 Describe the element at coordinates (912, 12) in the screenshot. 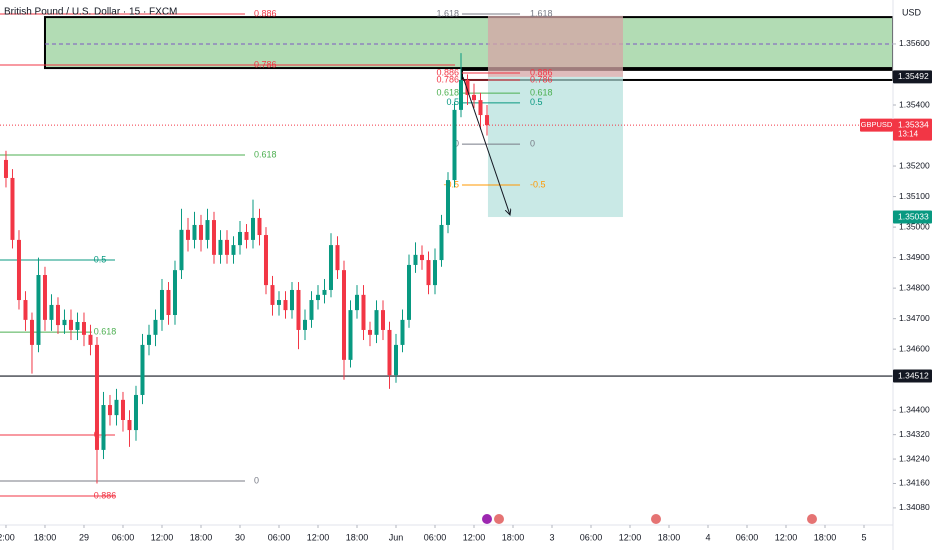

I see `currency-label: USD` at that location.